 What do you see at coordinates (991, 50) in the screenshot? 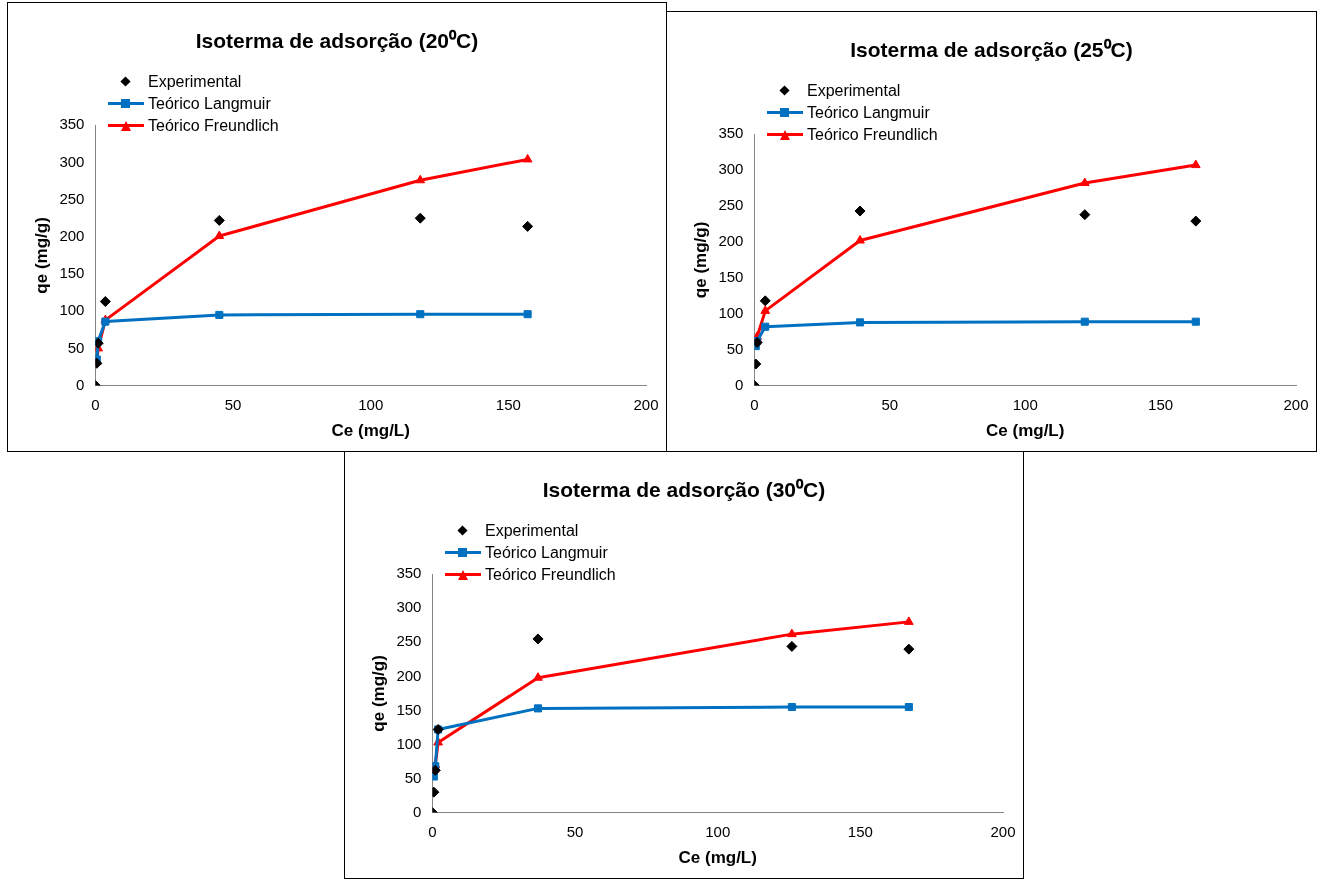
I see `chart-title: Isoterma de adsorção (25⁰C)` at bounding box center [991, 50].